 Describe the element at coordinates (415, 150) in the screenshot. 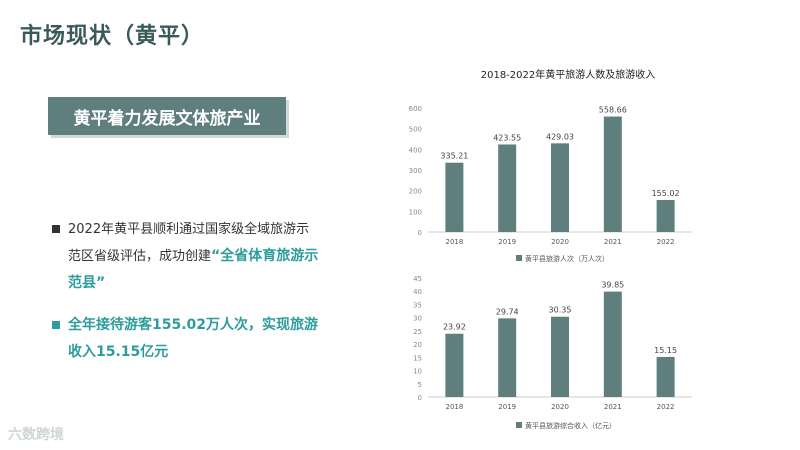

I see `visitors-chart-y-tick-label: 400` at that location.